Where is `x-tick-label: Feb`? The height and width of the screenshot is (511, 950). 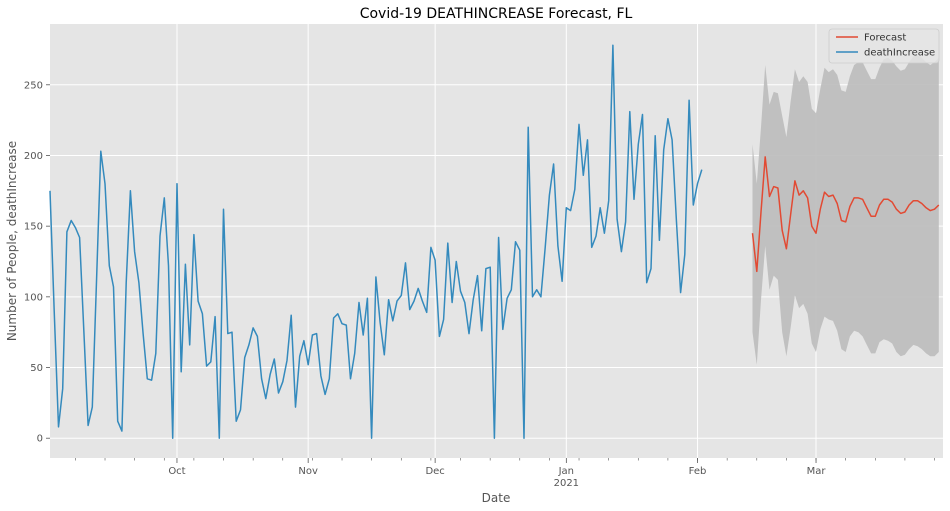 x-tick-label: Feb is located at coordinates (698, 471).